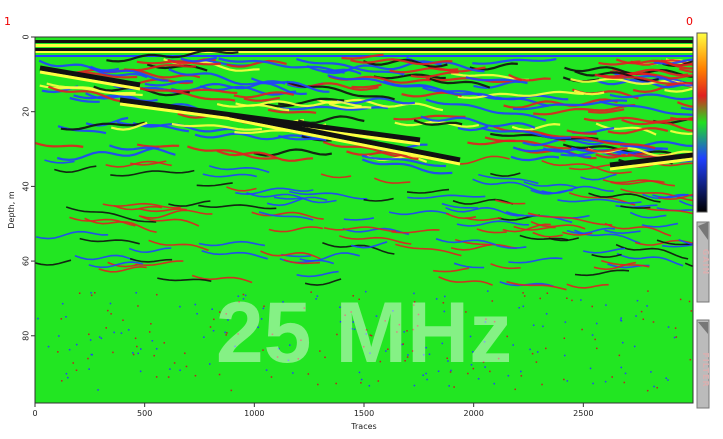  Describe the element at coordinates (144, 413) in the screenshot. I see `x-tick-label: 500` at that location.